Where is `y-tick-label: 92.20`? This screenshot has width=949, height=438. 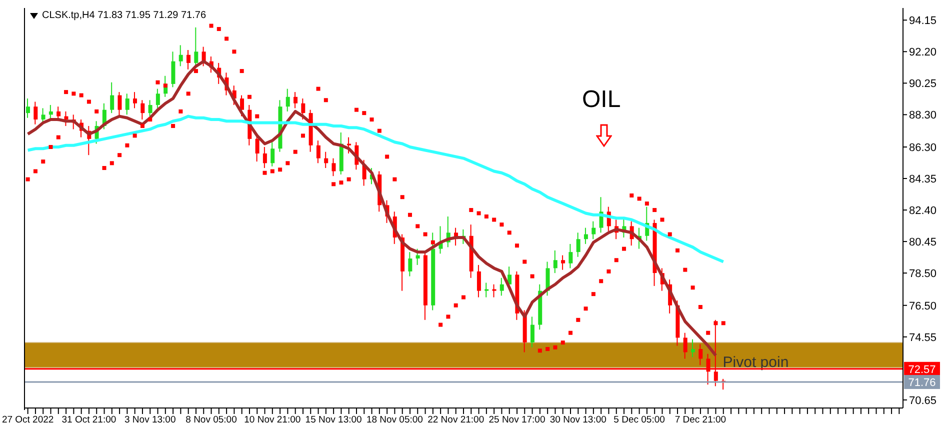 y-tick-label: 92.20 is located at coordinates (923, 52).